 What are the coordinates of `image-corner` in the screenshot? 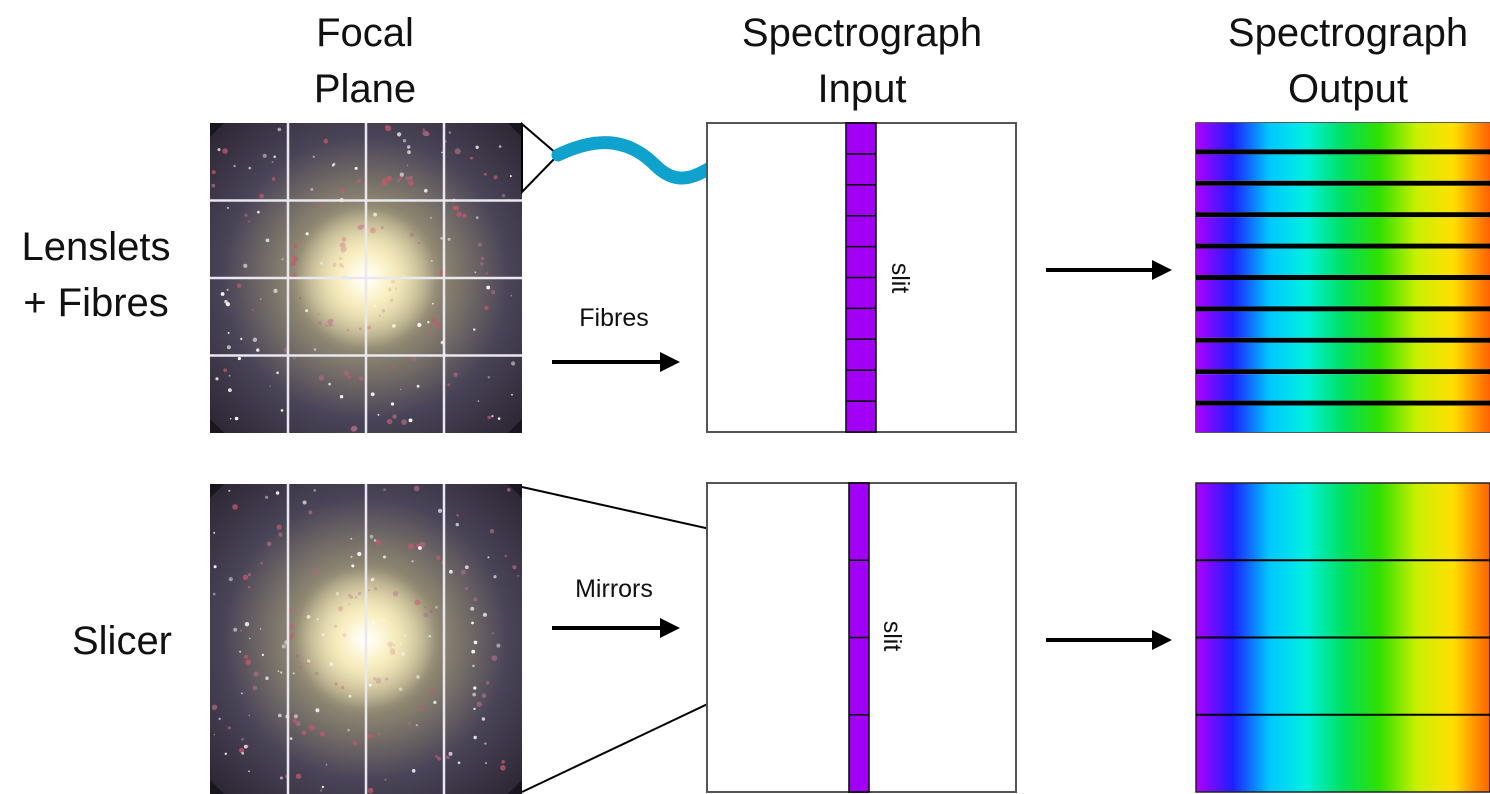 It's located at (217, 426).